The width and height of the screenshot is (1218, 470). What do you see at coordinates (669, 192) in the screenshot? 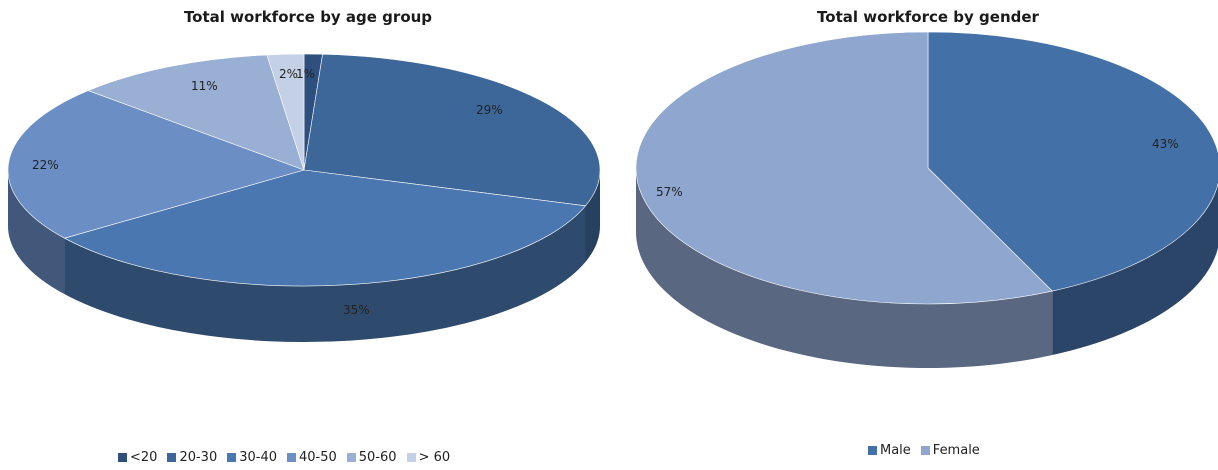
I see `data-label-Female: 57%` at bounding box center [669, 192].